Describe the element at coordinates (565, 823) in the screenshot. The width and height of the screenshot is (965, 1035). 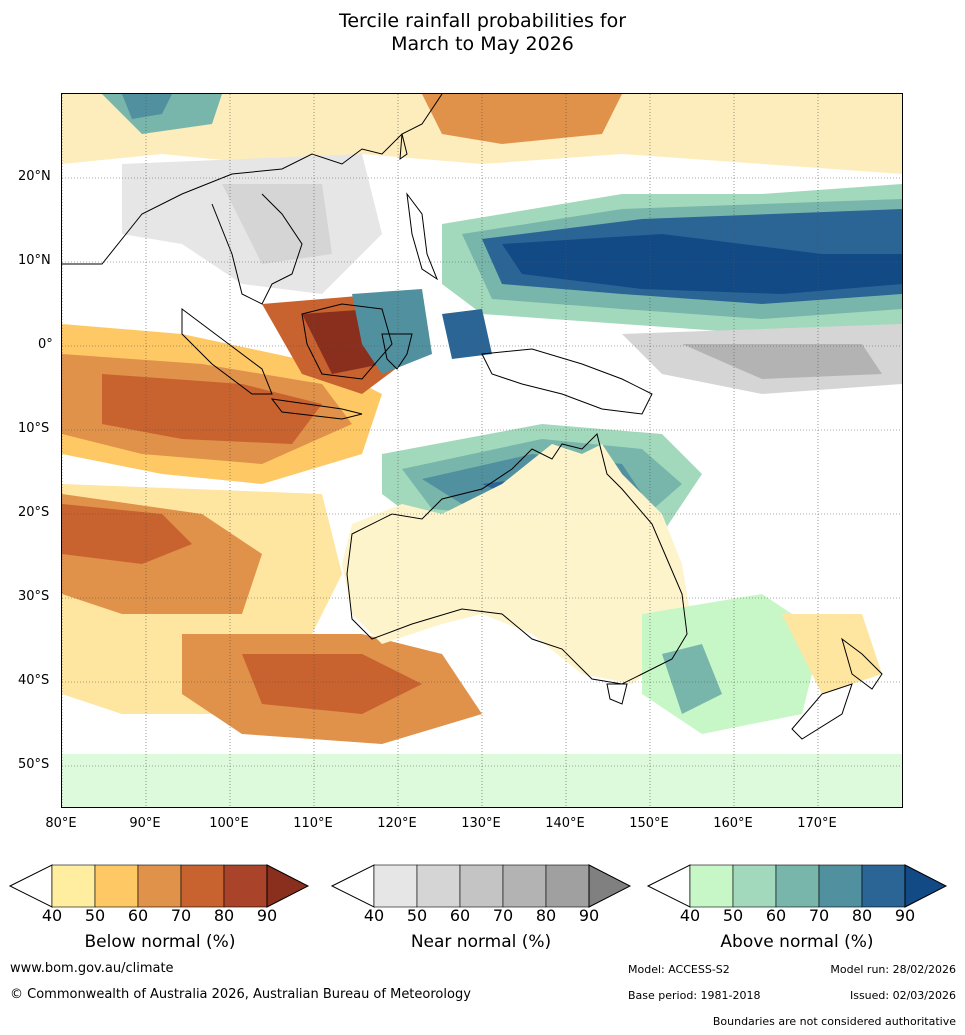
I see `lon-label-140E: 140°E` at that location.